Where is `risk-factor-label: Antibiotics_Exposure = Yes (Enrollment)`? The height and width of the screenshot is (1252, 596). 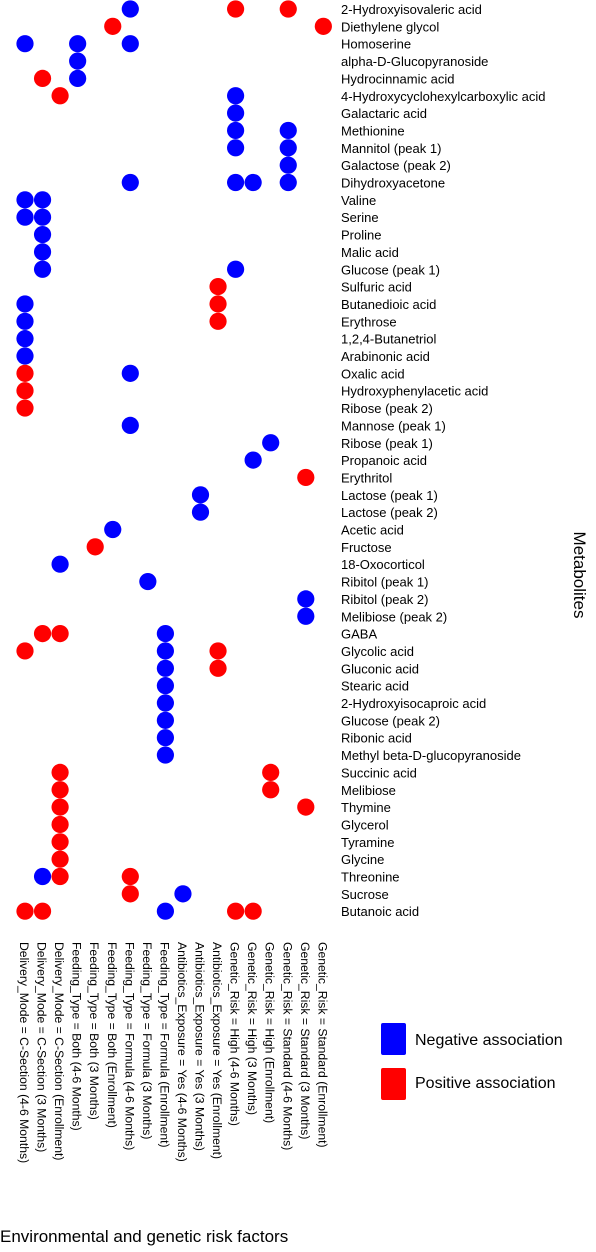 risk-factor-label: Antibiotics_Exposure = Yes (Enrollment) is located at coordinates (217, 1050).